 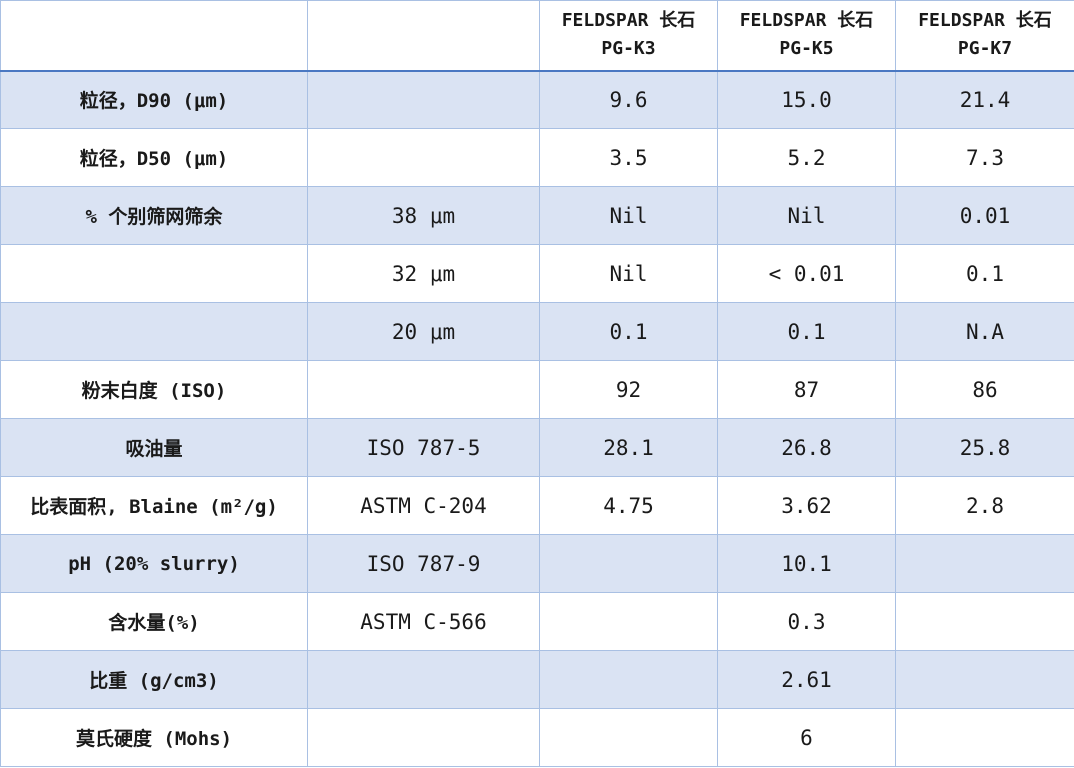 What do you see at coordinates (154, 389) in the screenshot?
I see `property-cell: 粉末白度 (ISO)` at bounding box center [154, 389].